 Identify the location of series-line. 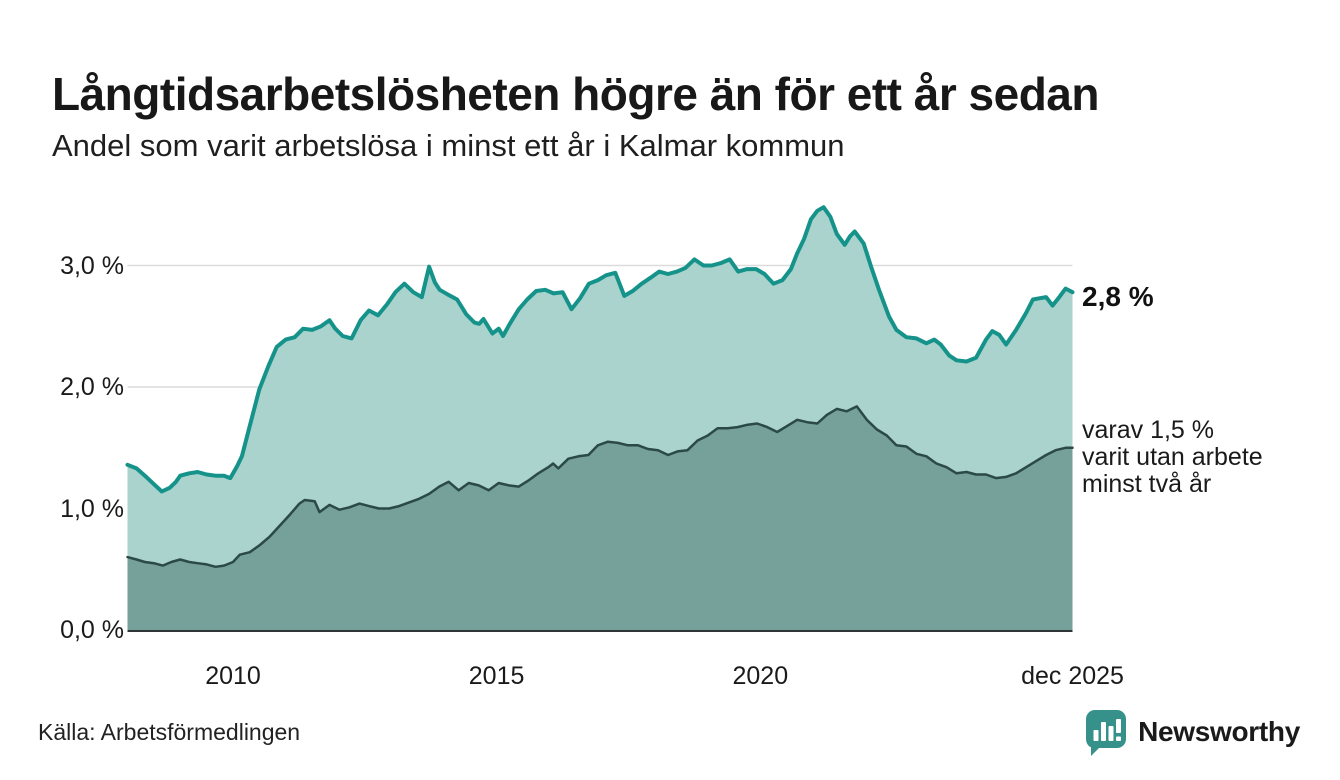
(600, 487).